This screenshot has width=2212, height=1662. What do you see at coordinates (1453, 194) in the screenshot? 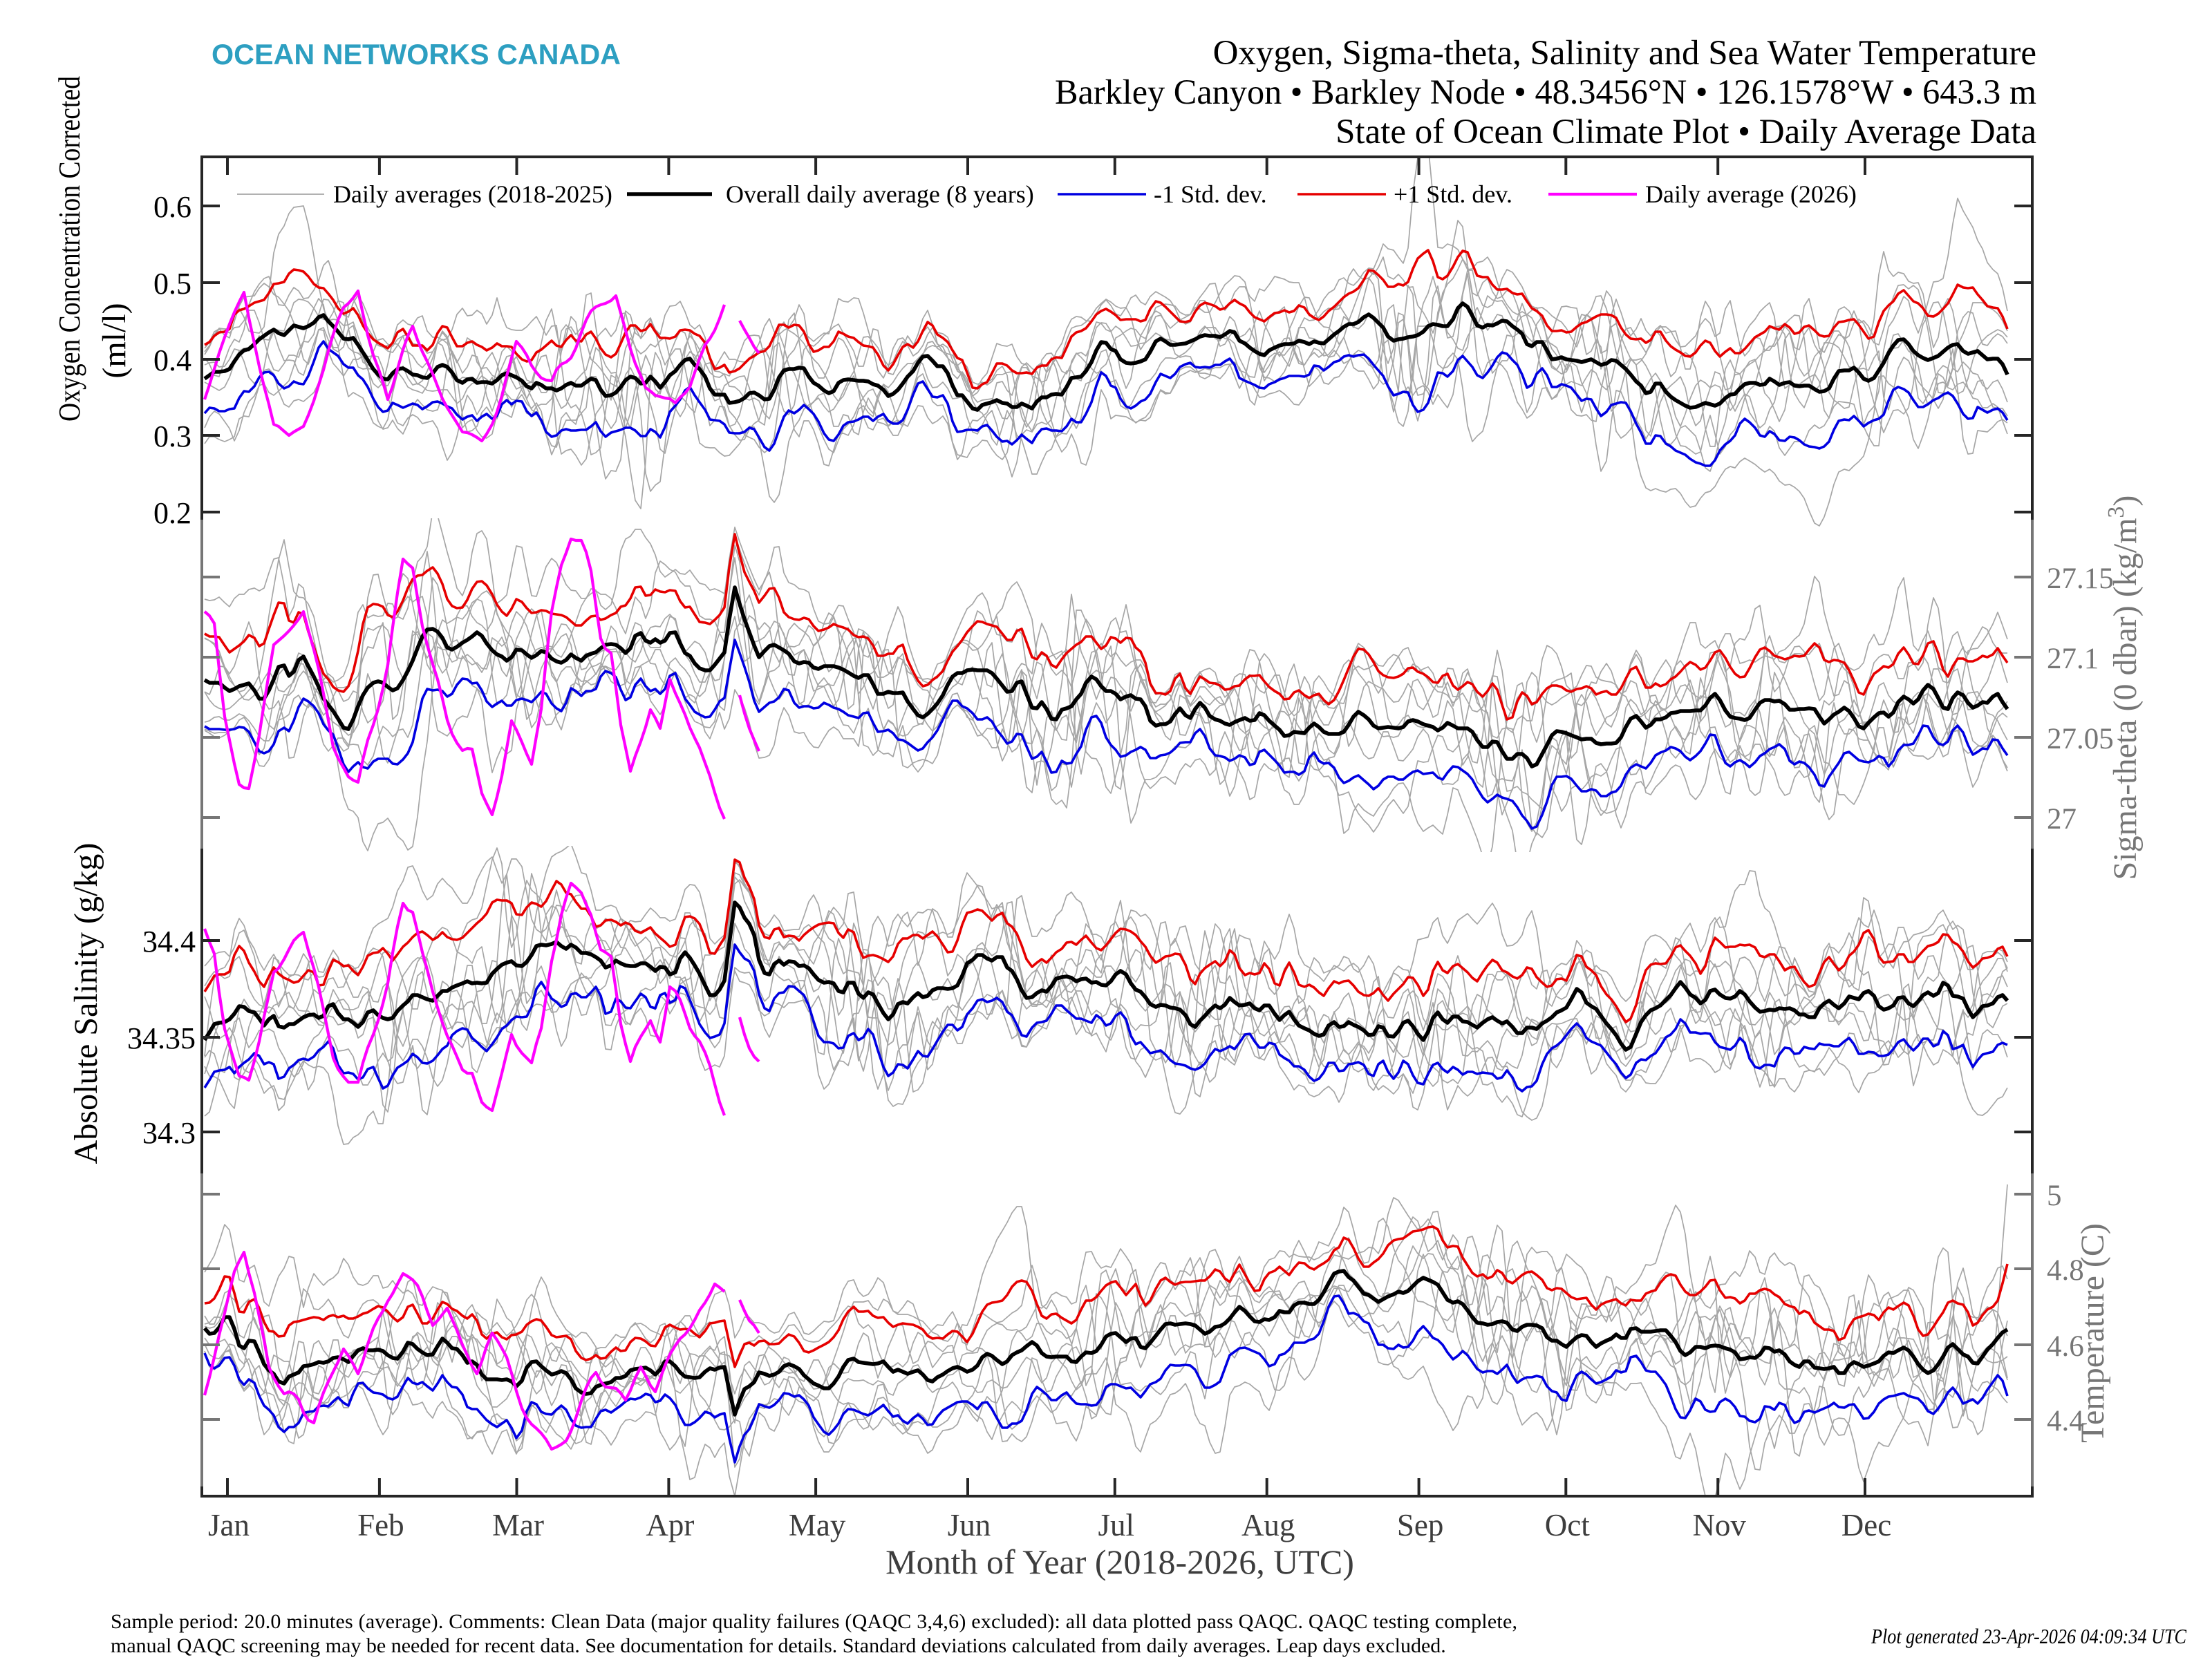
I see `svg-text: +1 Std. dev.` at bounding box center [1453, 194].